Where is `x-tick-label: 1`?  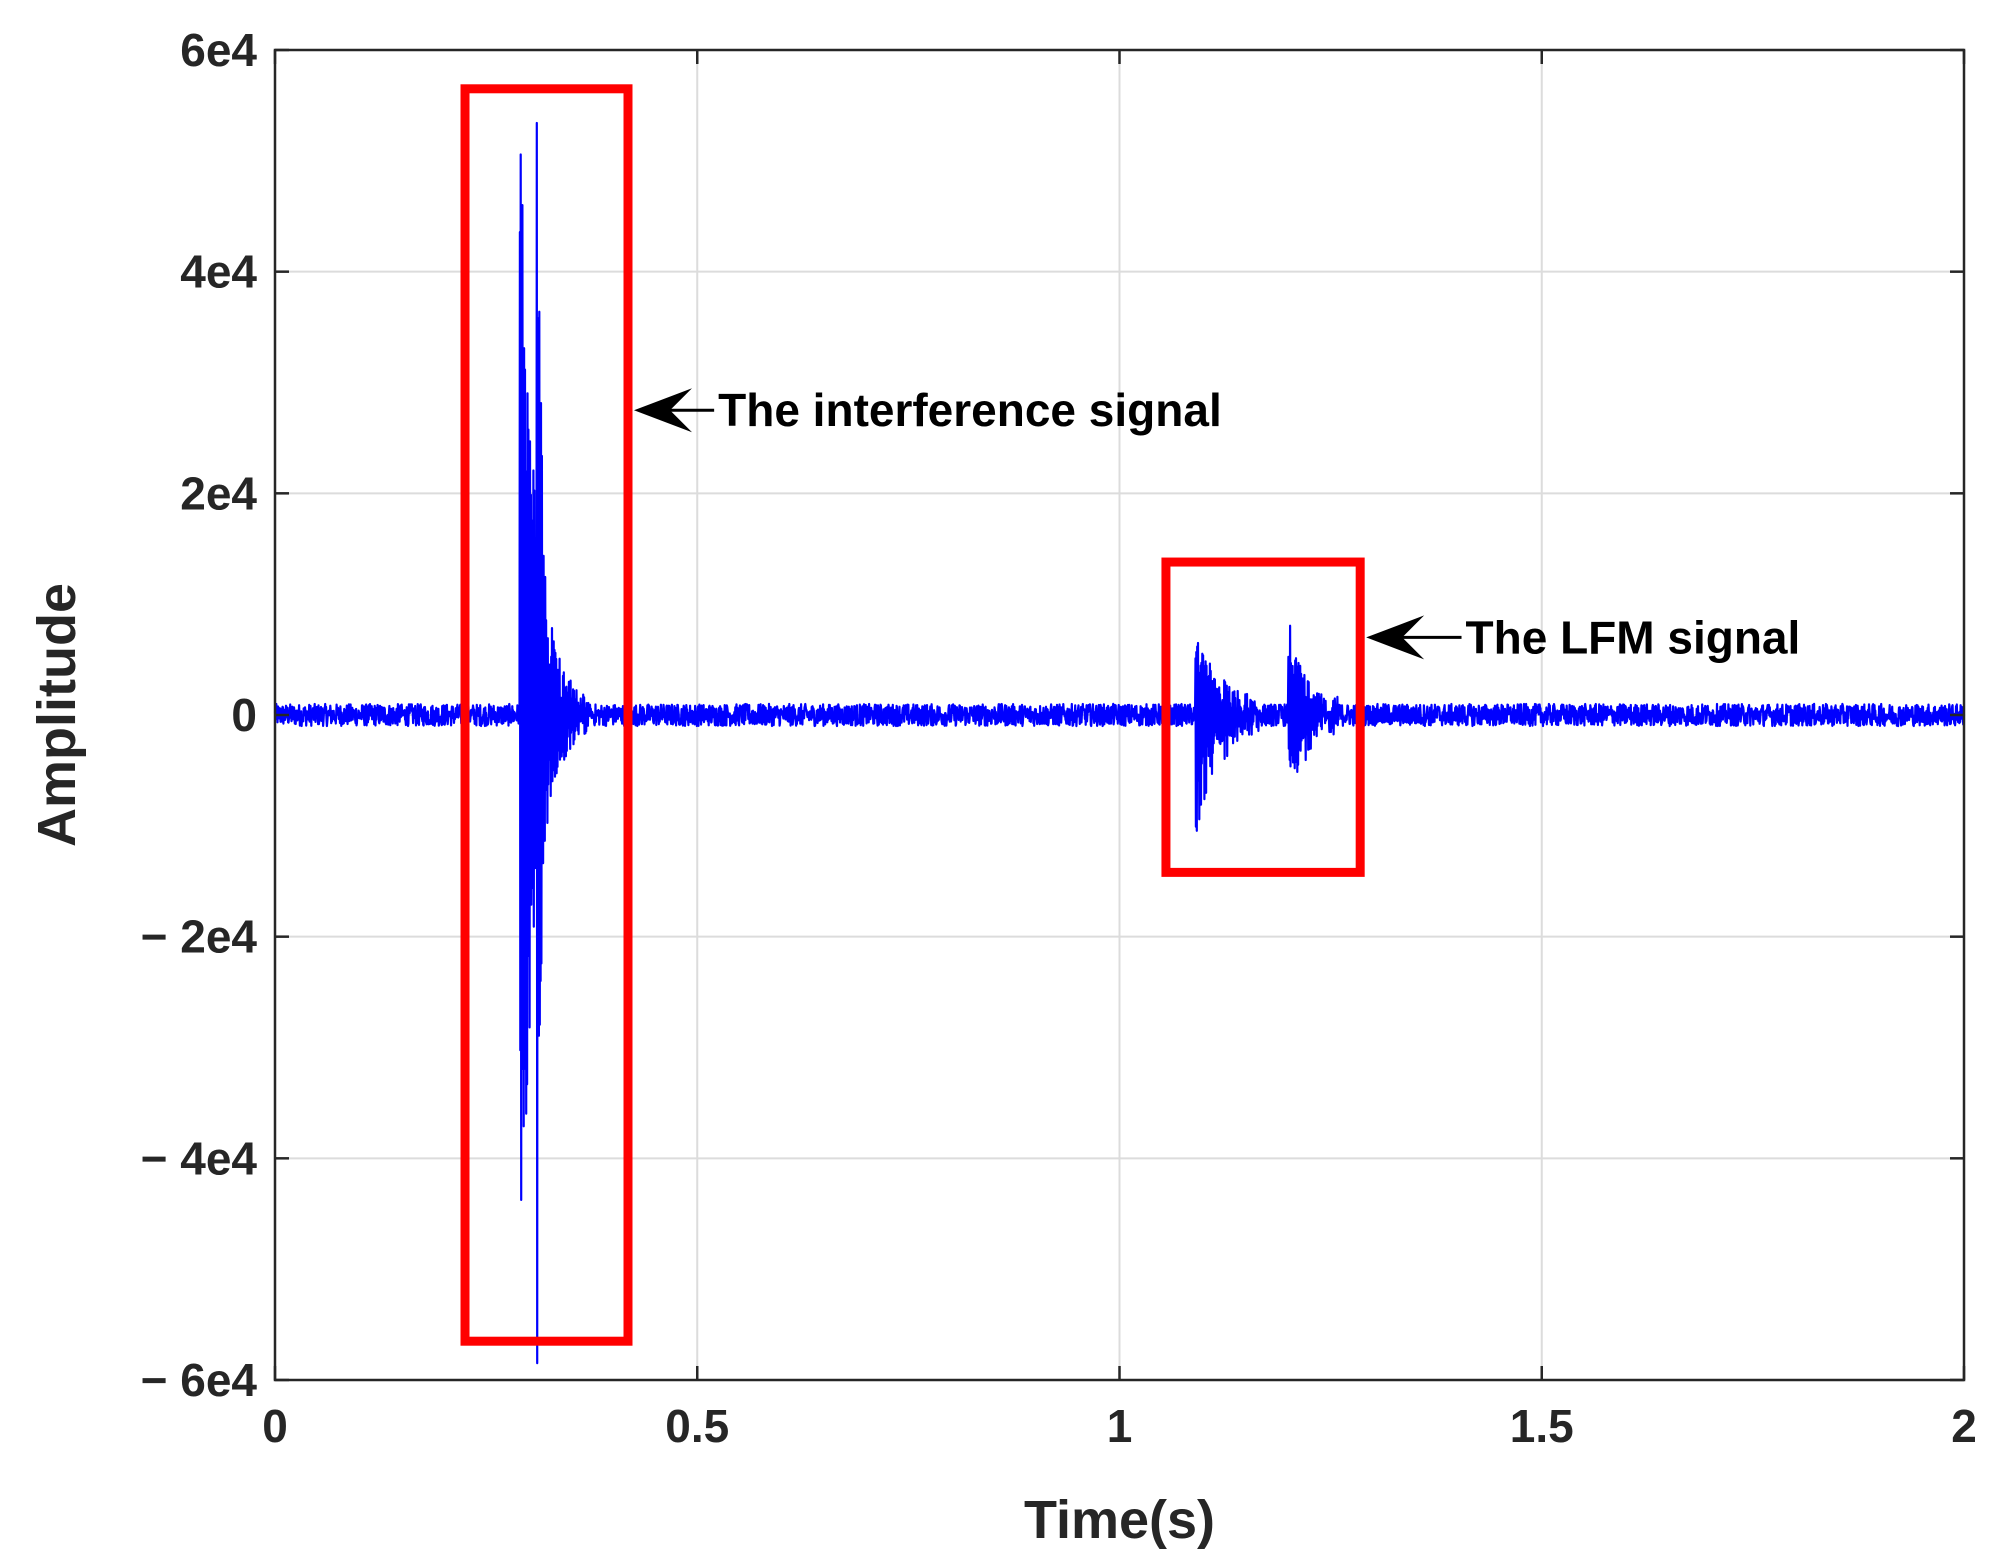
x-tick-label: 1 is located at coordinates (1120, 1426).